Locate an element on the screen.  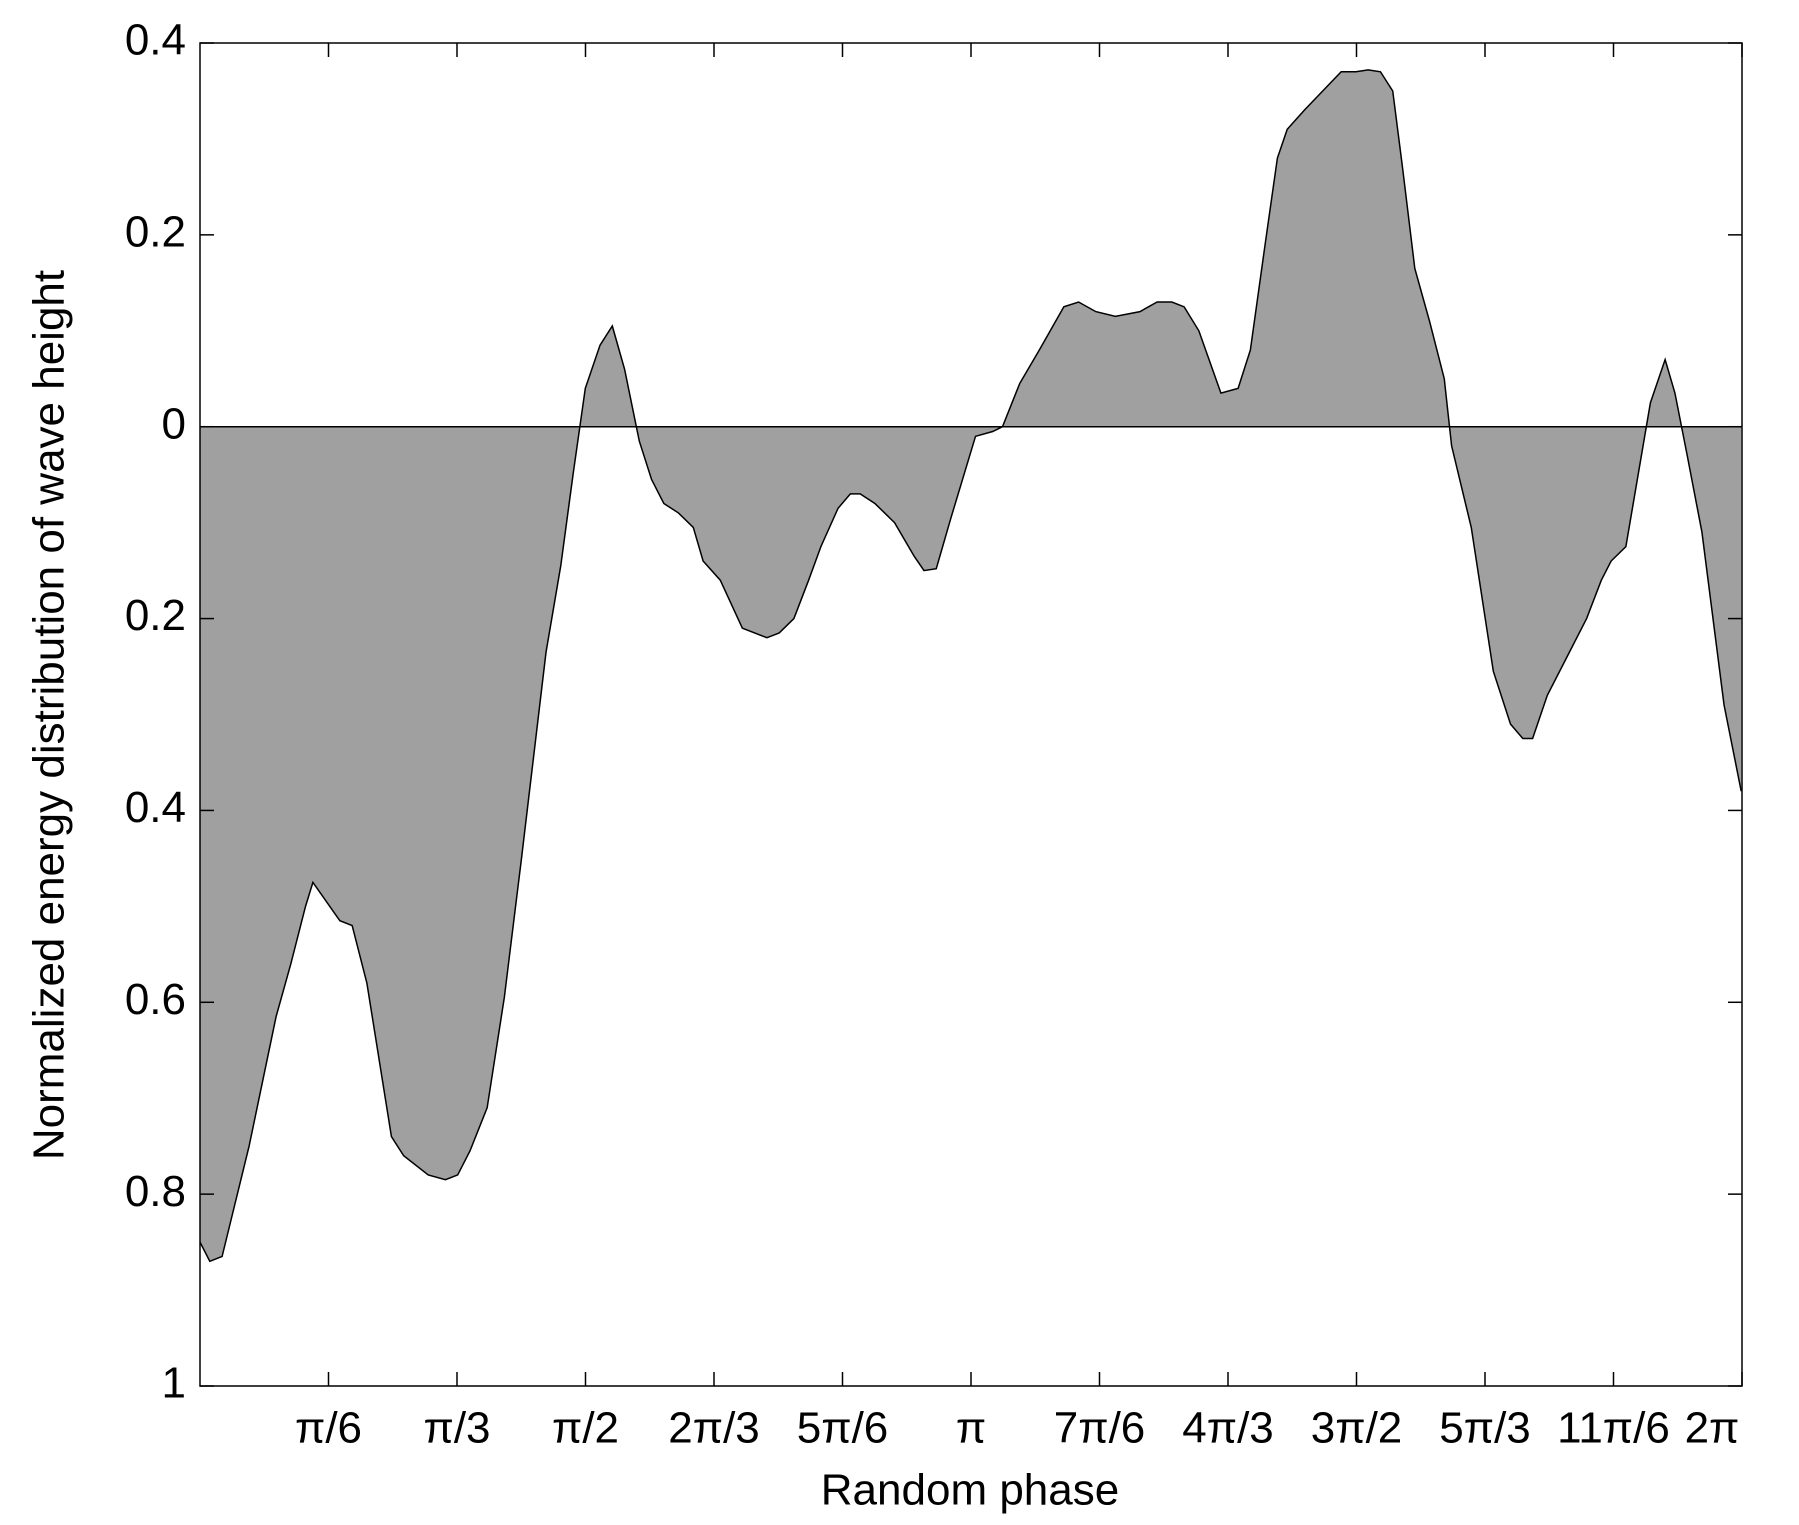
x-tick-label: 3π/2 is located at coordinates (1357, 1428).